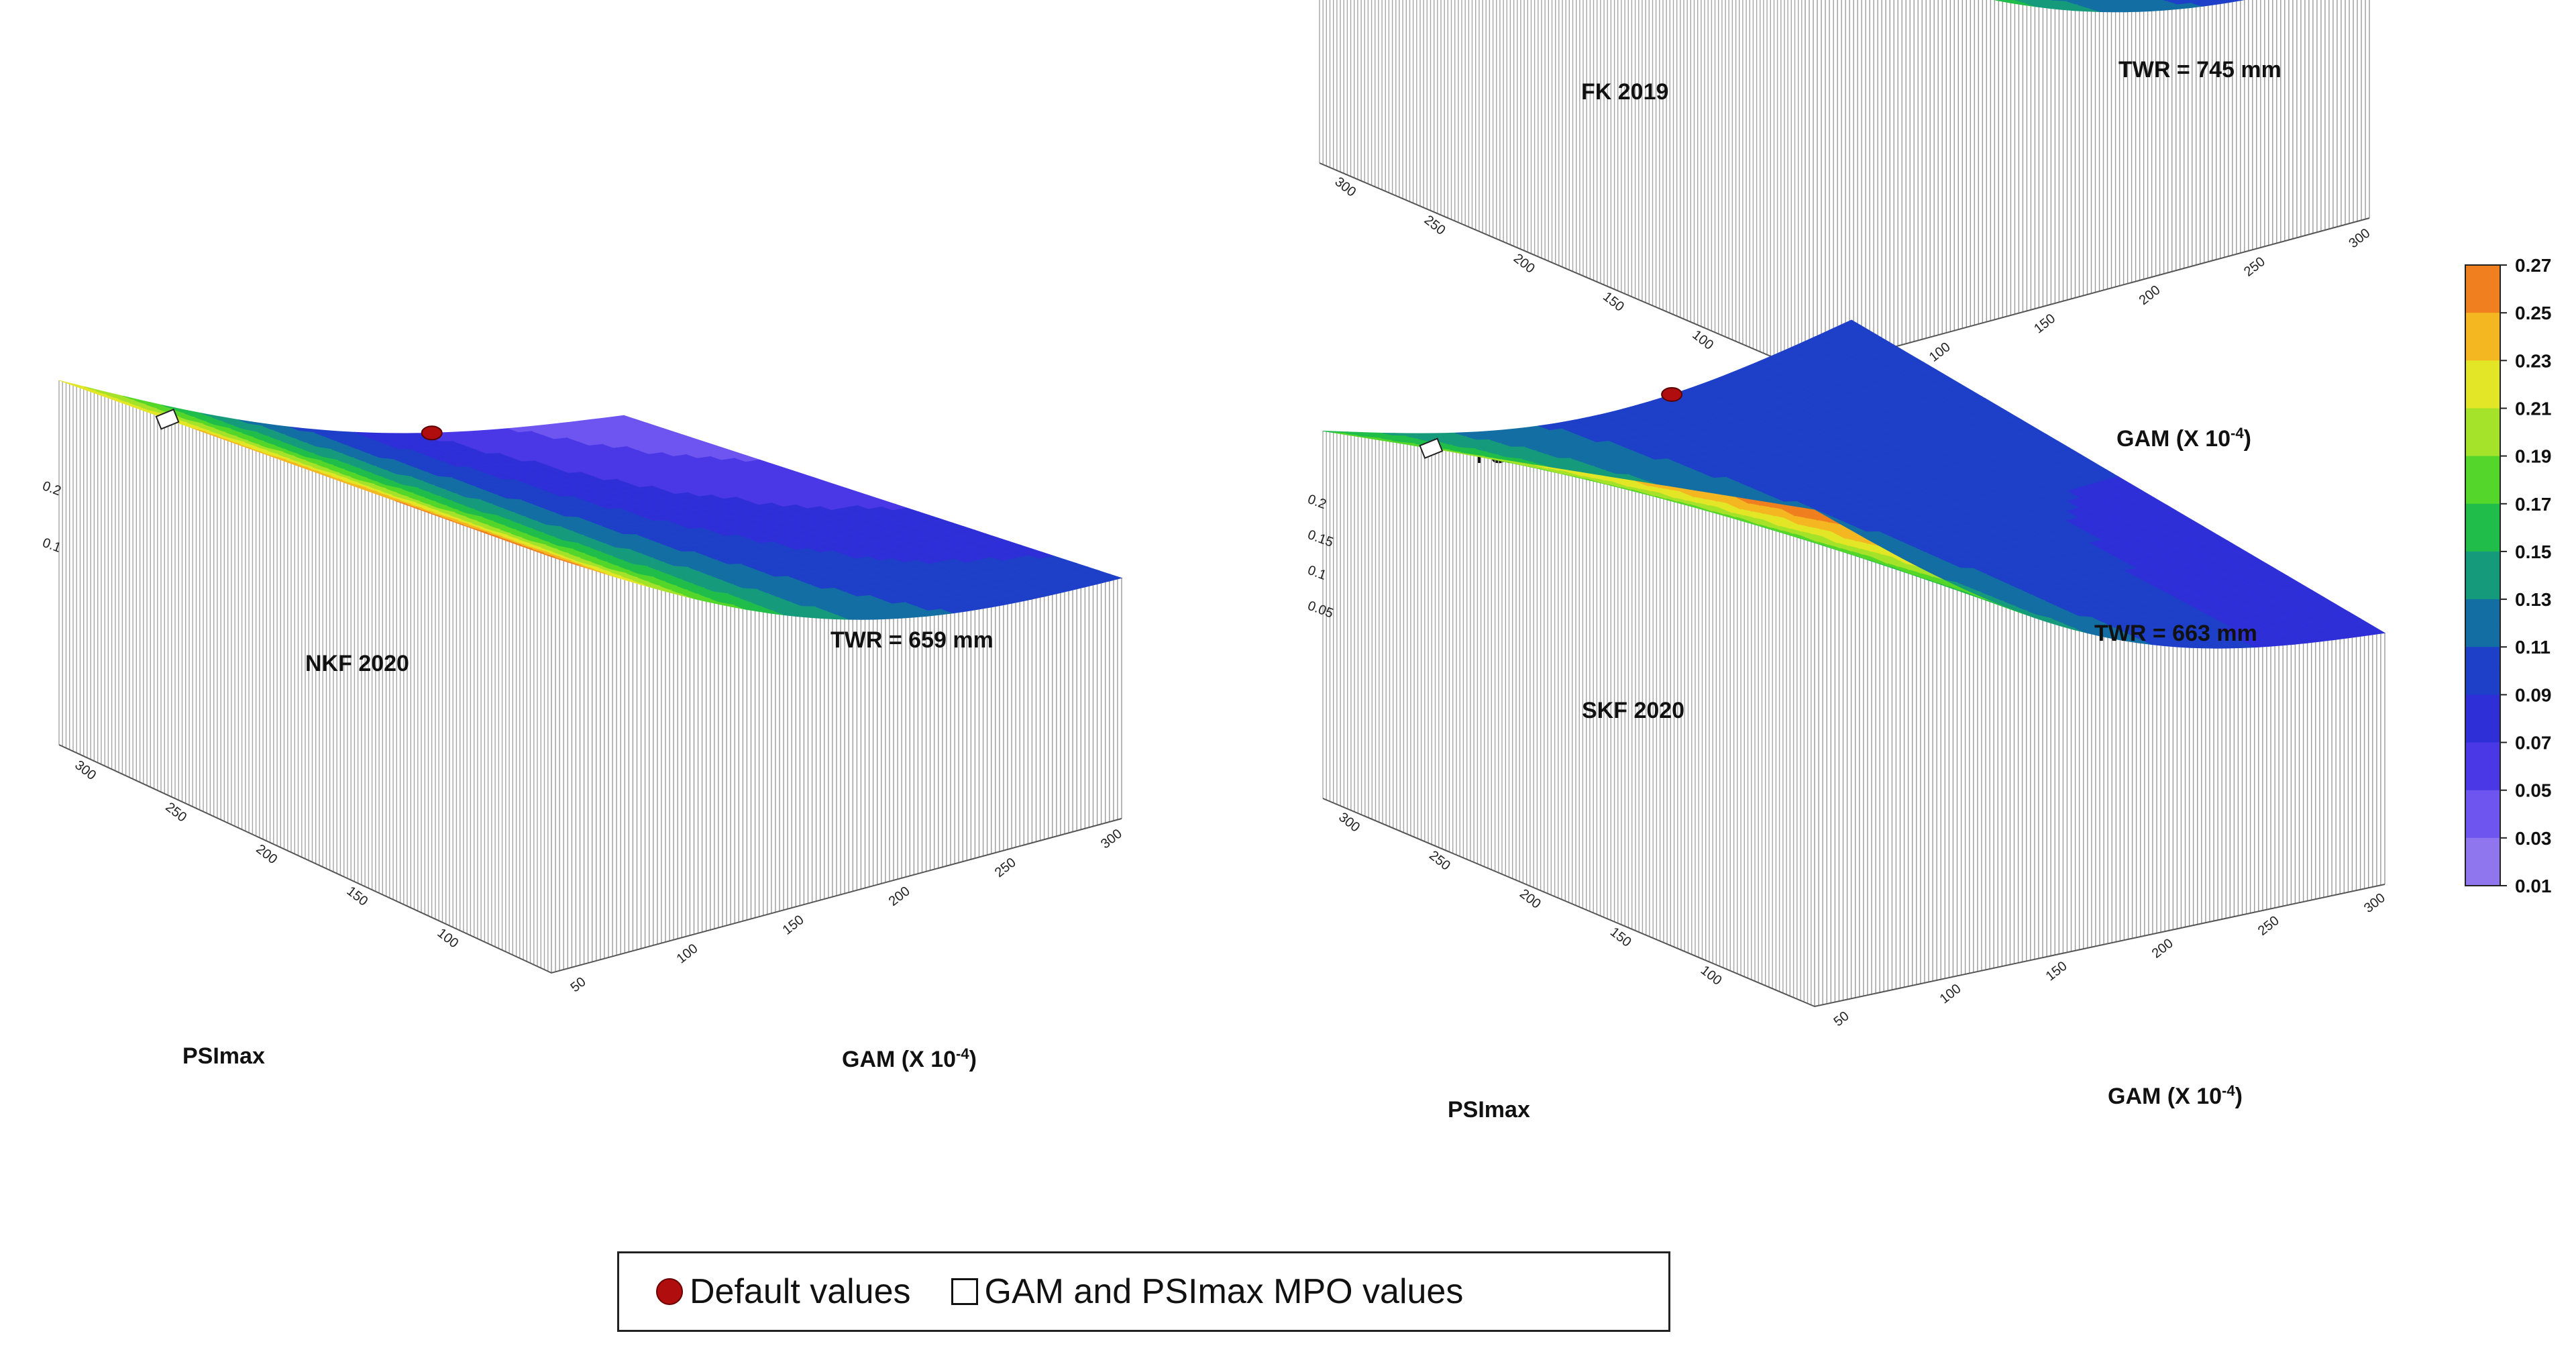  I want to click on mpo-value-point, so click(167, 419).